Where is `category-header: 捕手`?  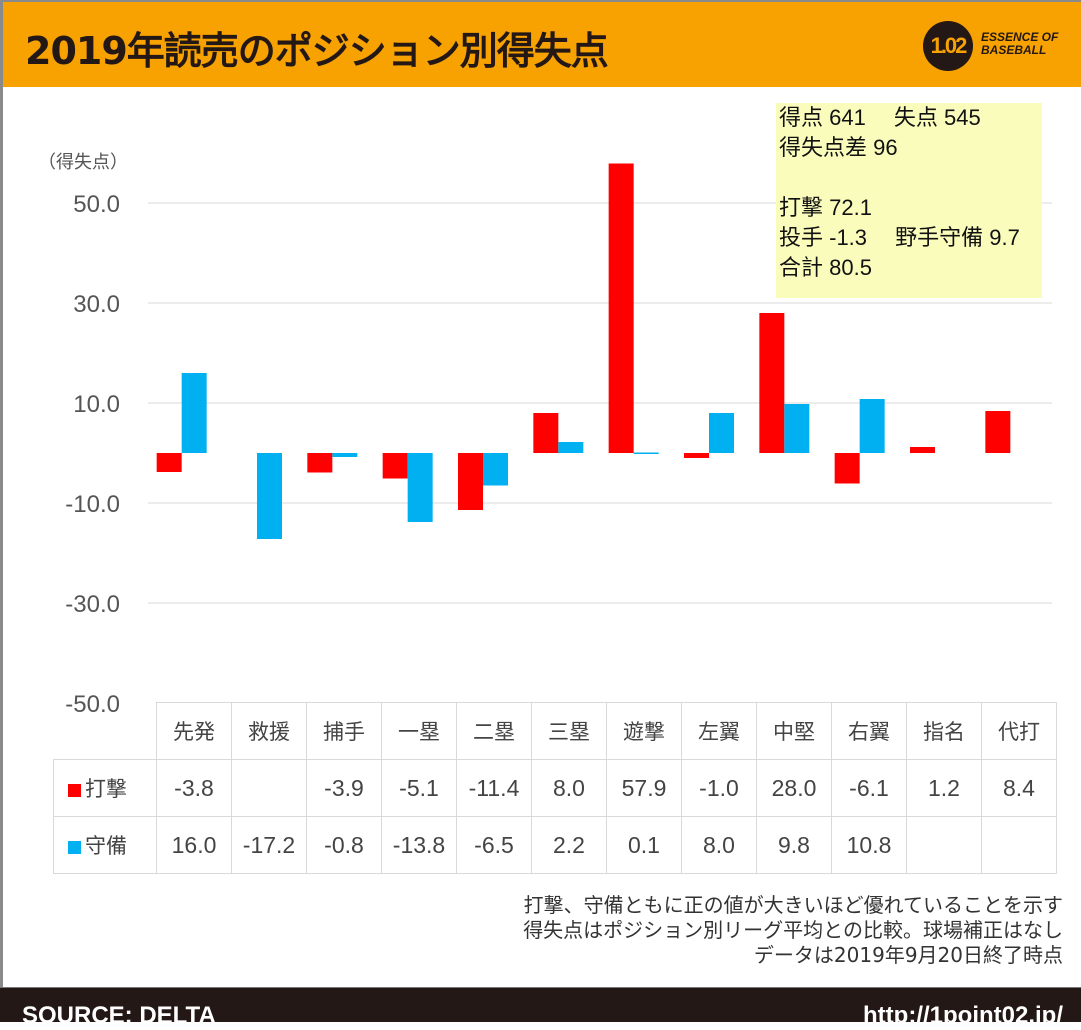
category-header: 捕手 is located at coordinates (344, 731).